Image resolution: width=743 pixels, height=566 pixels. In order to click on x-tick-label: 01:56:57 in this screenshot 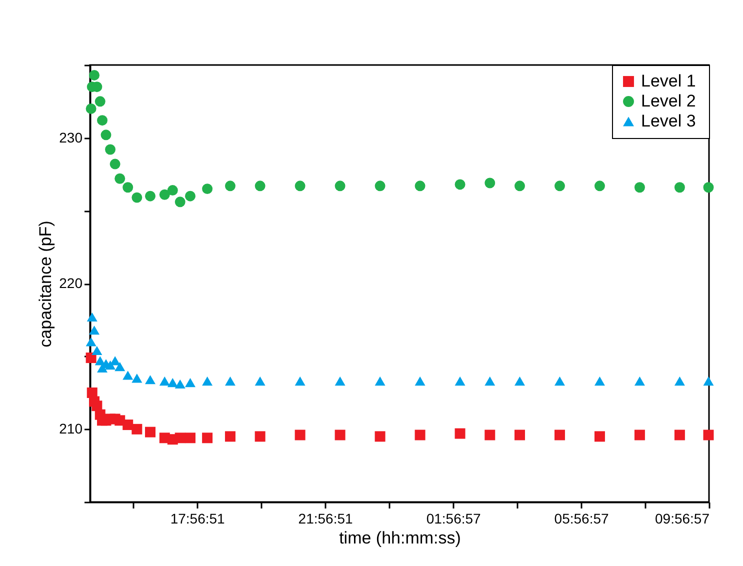, I will do `click(454, 518)`.